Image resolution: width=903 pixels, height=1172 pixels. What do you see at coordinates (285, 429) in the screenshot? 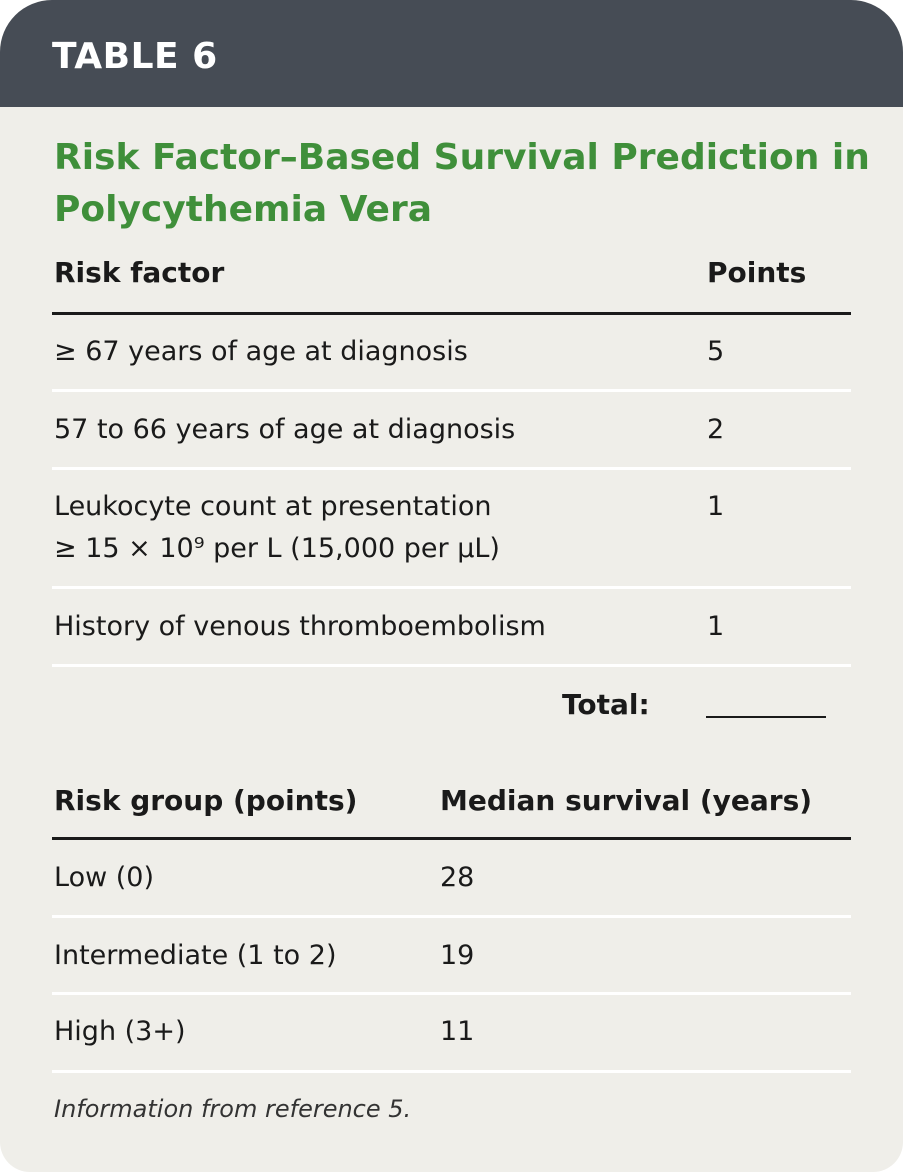
I see `risk-factor-cell: 57 to 66 years of age at diagnosis` at bounding box center [285, 429].